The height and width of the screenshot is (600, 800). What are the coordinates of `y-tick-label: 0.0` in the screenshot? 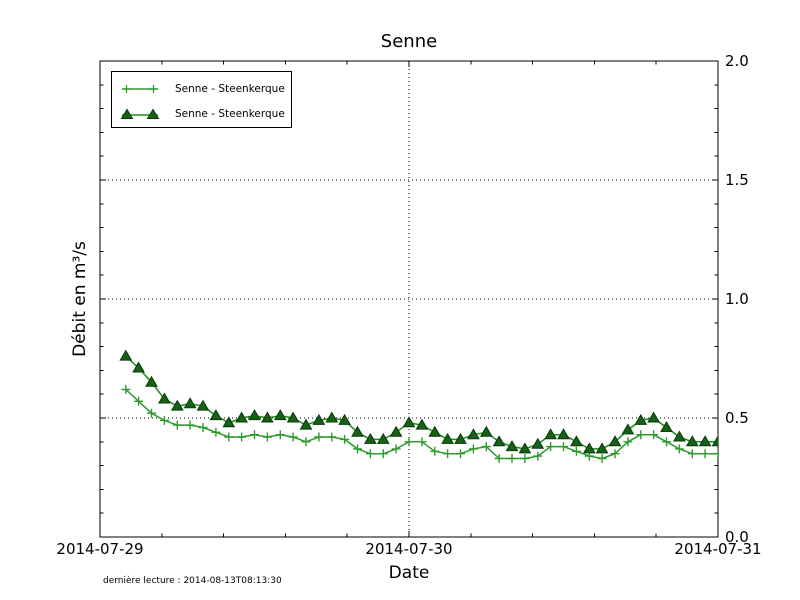 It's located at (737, 537).